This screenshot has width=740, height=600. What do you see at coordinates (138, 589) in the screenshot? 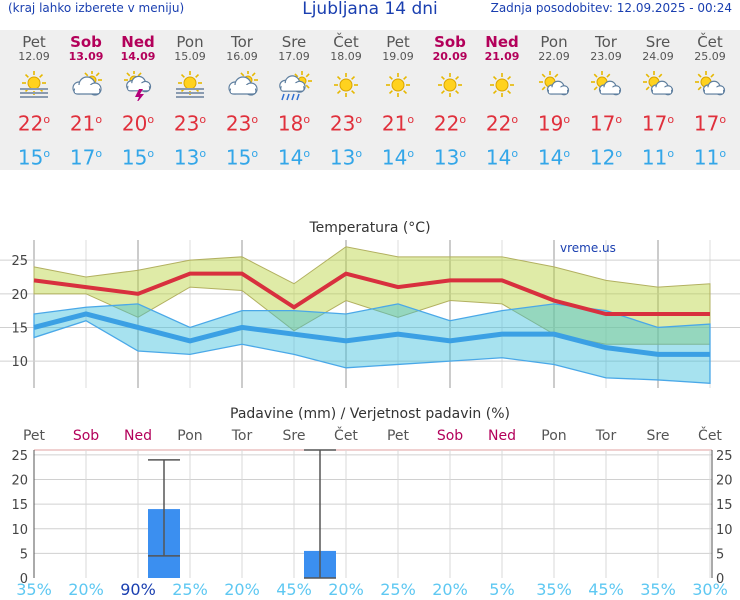
I see `precip-probability: 90%` at bounding box center [138, 589].